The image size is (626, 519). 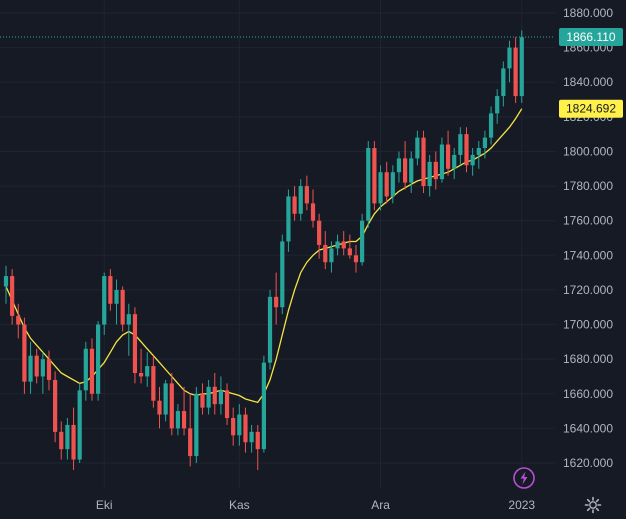 I want to click on y-tick-label: 1760.000, so click(x=588, y=221).